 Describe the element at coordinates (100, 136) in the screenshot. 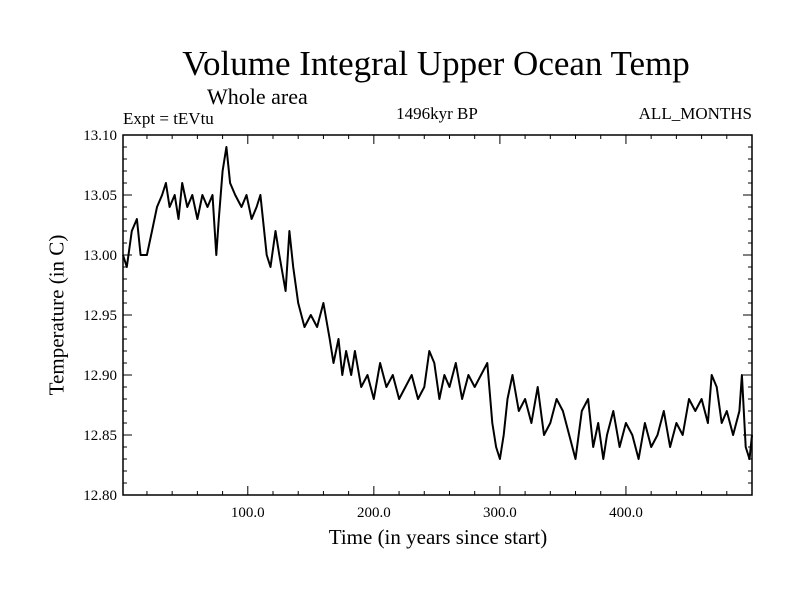

I see `y-tick-label: 13.10` at that location.